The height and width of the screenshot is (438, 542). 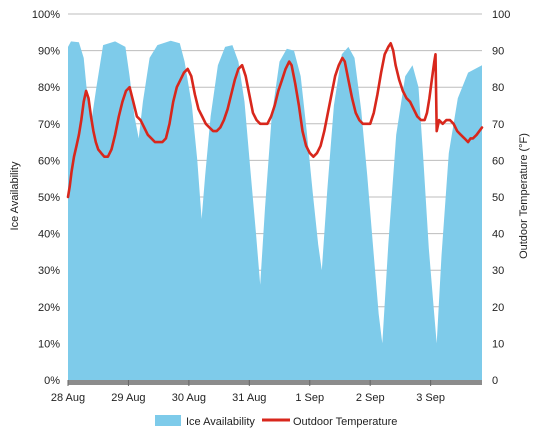 What do you see at coordinates (249, 398) in the screenshot?
I see `x-tick-label: 31 Aug` at bounding box center [249, 398].